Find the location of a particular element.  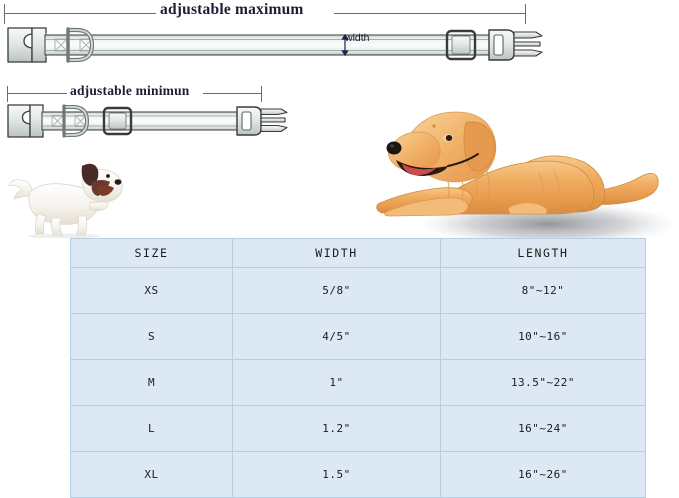

cell-length: 13.5"~22" is located at coordinates (543, 382).